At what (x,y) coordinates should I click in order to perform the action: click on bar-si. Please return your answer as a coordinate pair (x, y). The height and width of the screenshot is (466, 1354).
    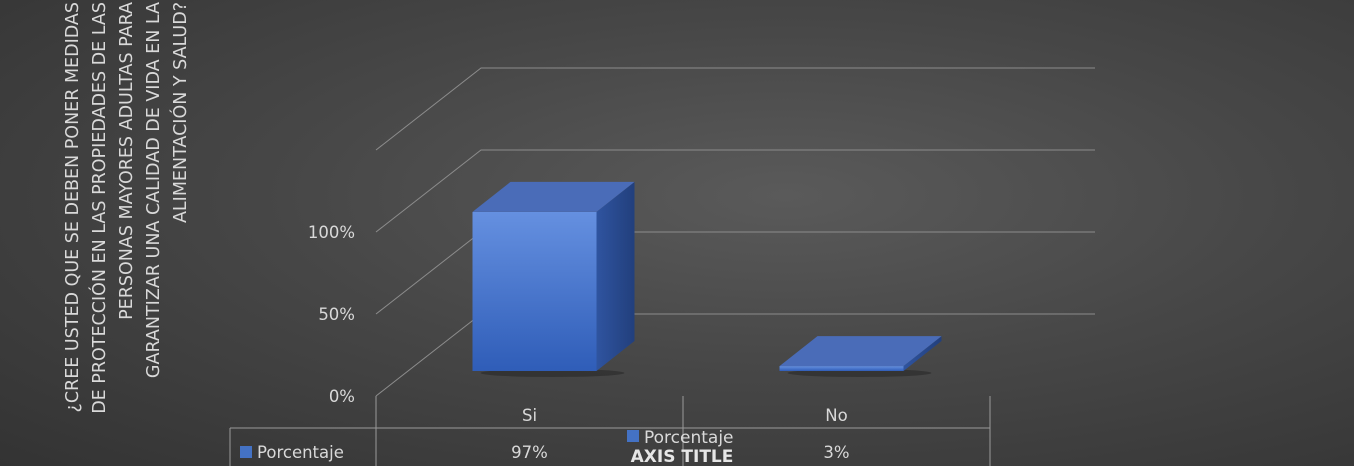
    Looking at the image, I should click on (553, 279).